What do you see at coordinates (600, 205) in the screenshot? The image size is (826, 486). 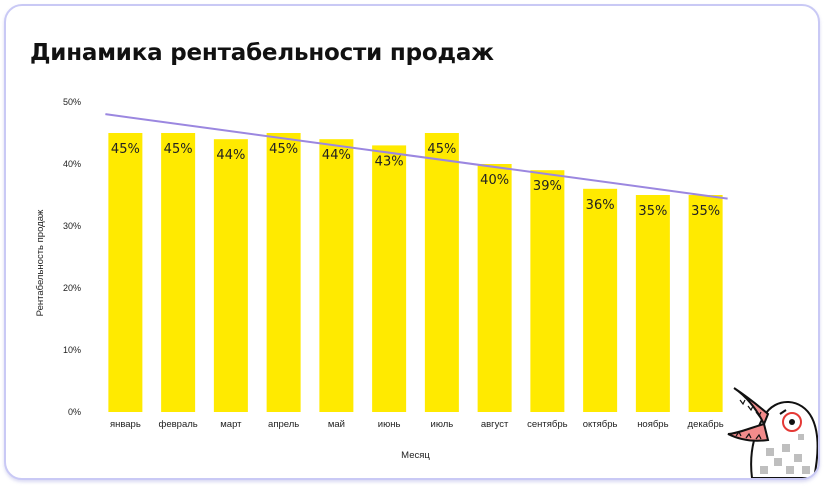 I see `data-label: 36%` at bounding box center [600, 205].